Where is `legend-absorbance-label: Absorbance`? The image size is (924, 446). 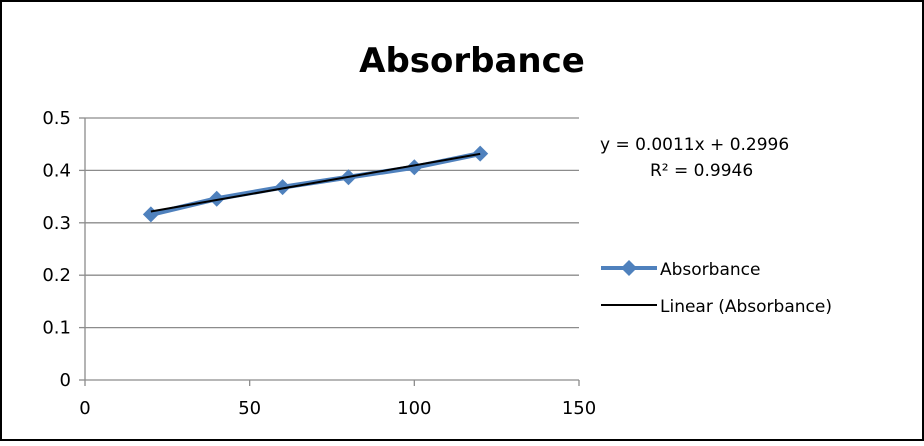 legend-absorbance-label: Absorbance is located at coordinates (710, 270).